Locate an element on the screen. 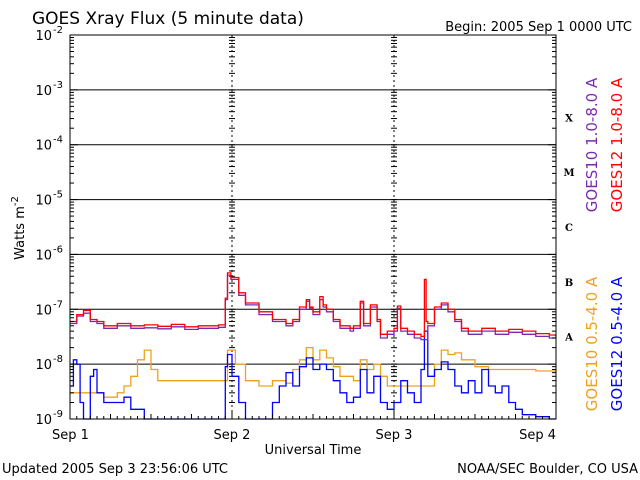 The image size is (640, 480). flare-class-X: X is located at coordinates (569, 118).